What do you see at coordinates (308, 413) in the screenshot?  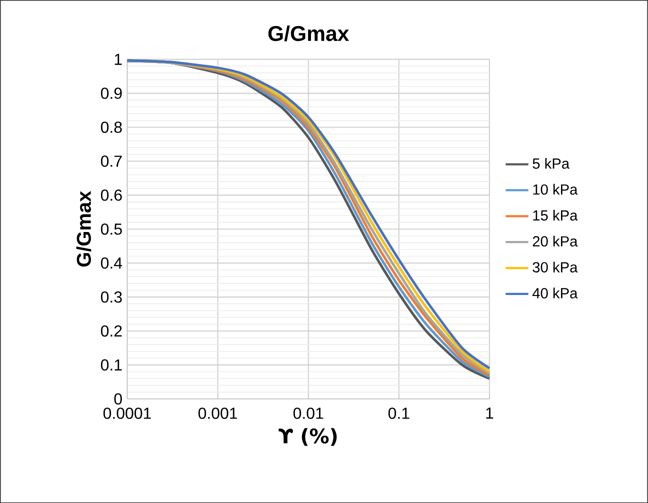 I see `x-tick-label: 0.01` at bounding box center [308, 413].